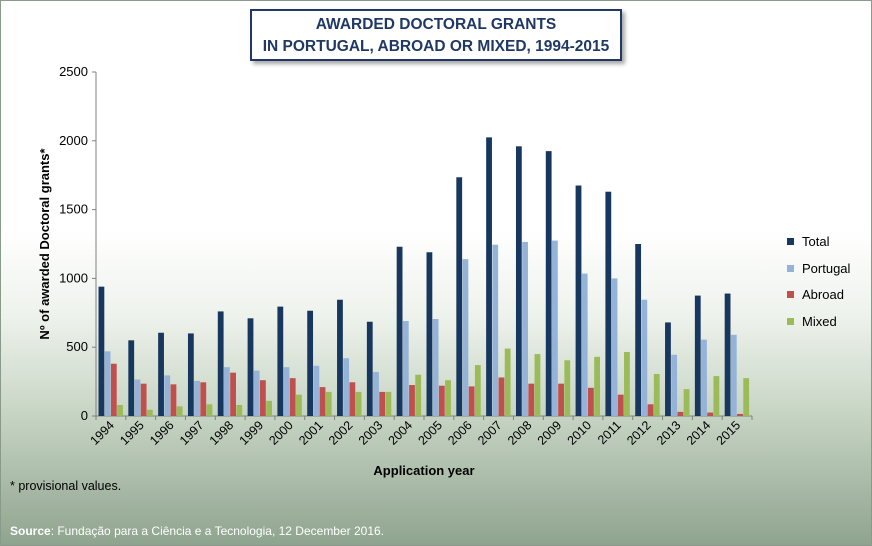 This screenshot has height=546, width=872. I want to click on x-tick-label: 2001, so click(311, 433).